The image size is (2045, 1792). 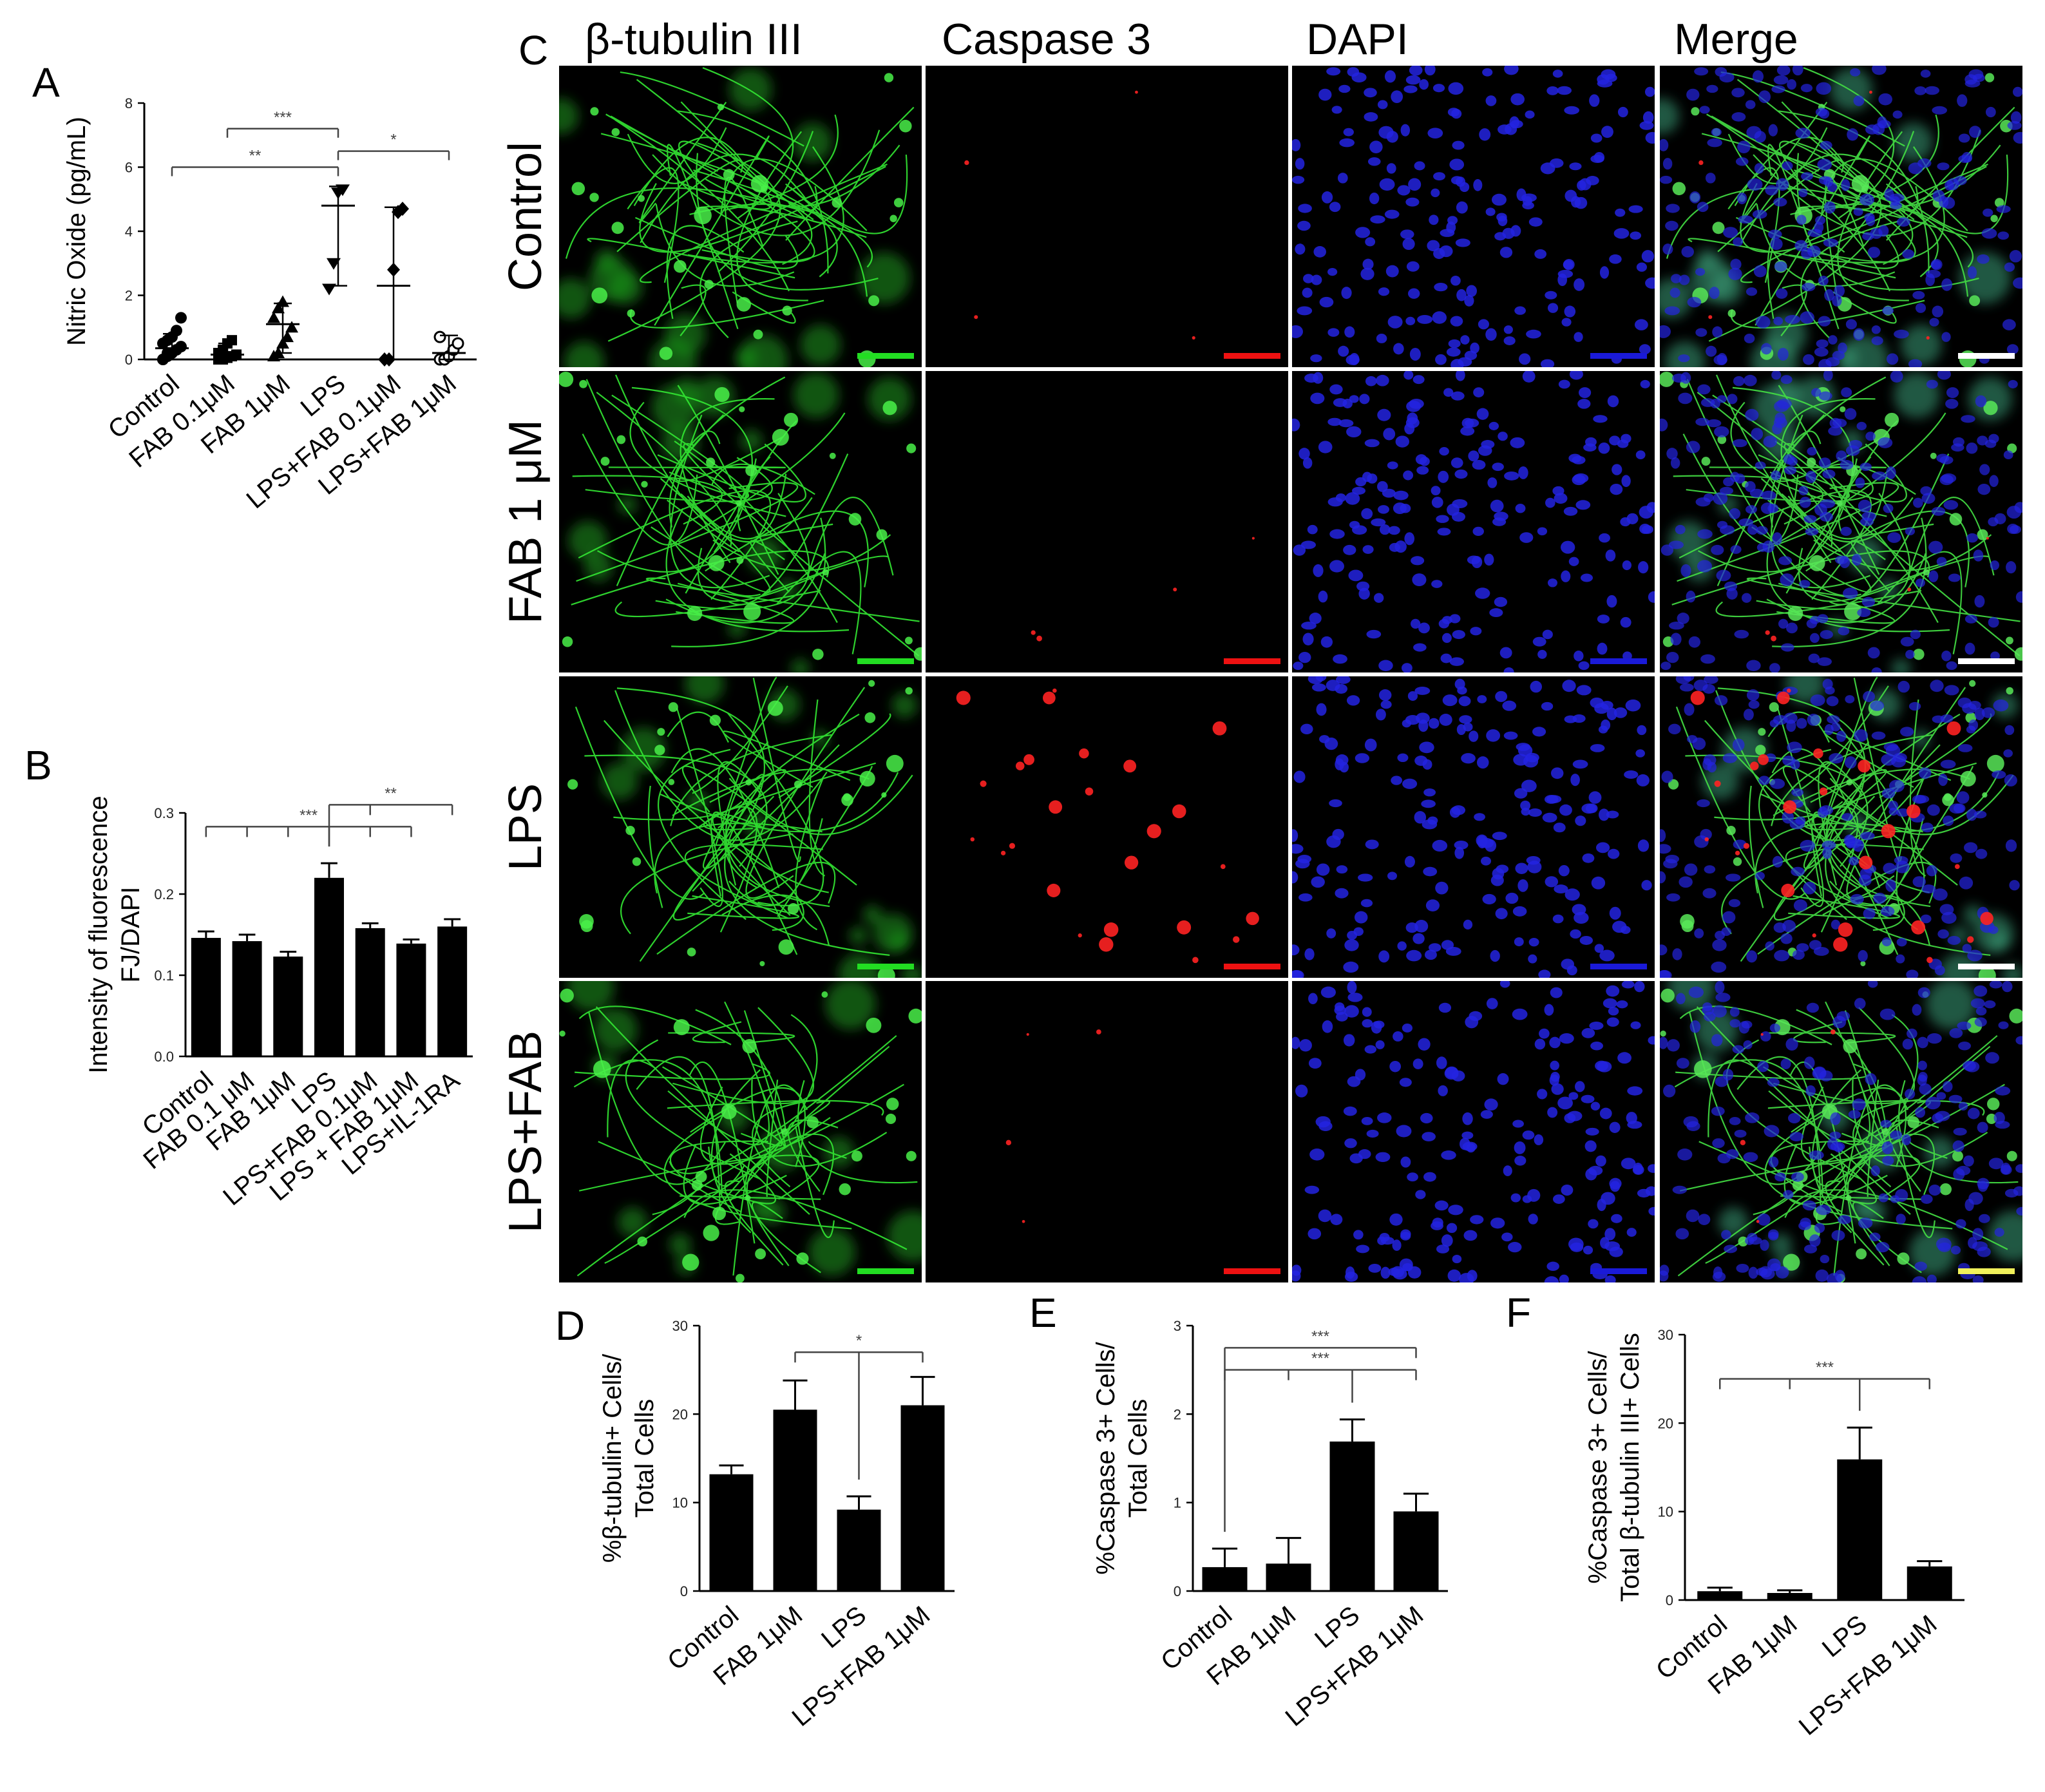 What do you see at coordinates (694, 40) in the screenshot?
I see `column-header-0: β-tubulin III` at bounding box center [694, 40].